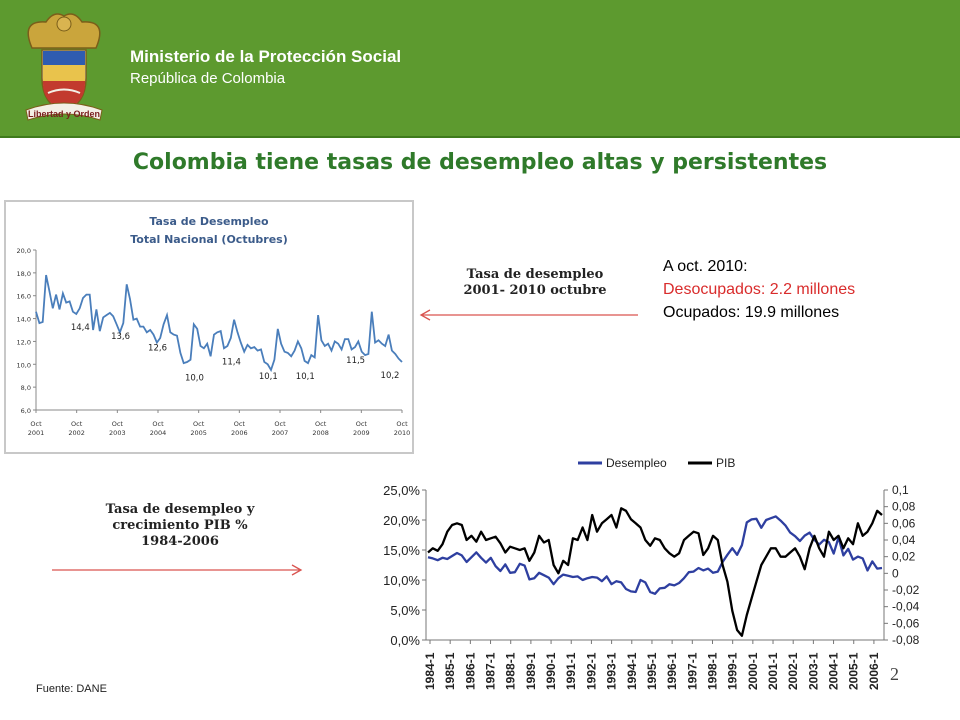 The image size is (960, 720). I want to click on chart1-data-label: 11,4, so click(231, 362).